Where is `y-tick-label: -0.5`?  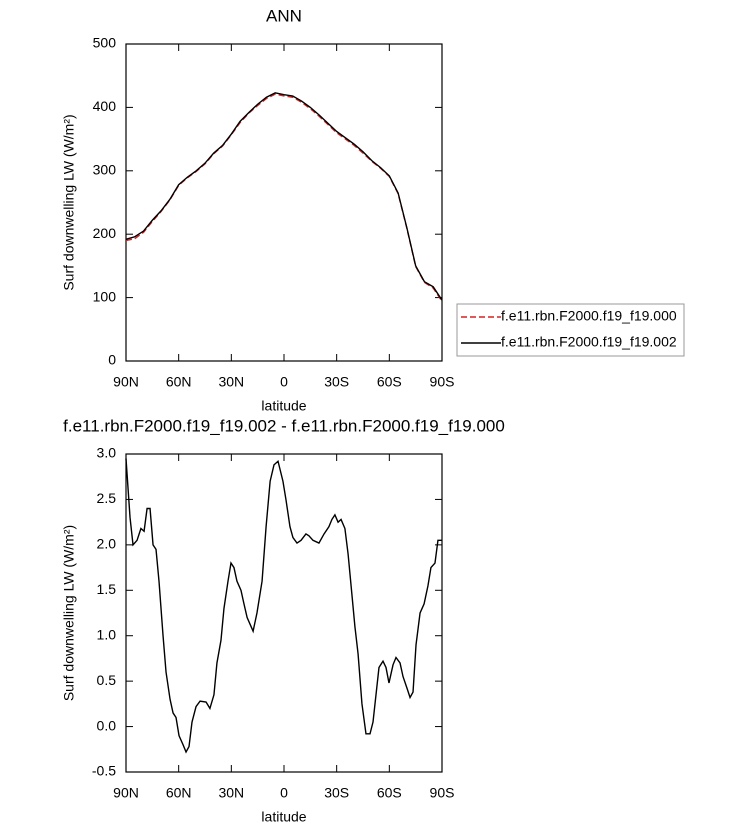
y-tick-label: -0.5 is located at coordinates (104, 771).